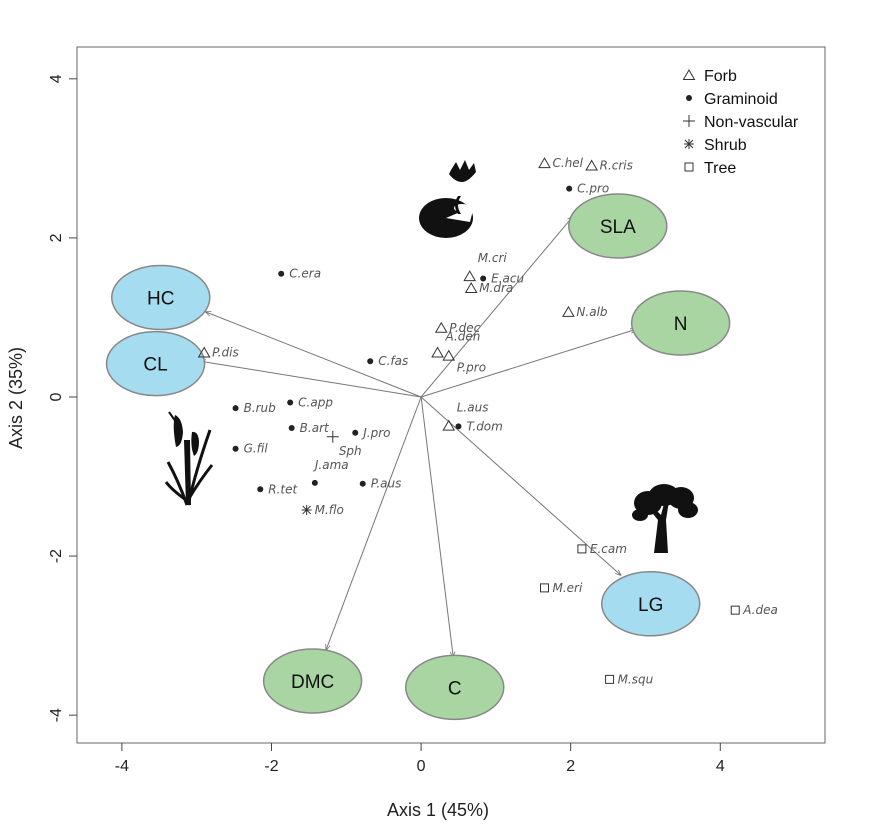  What do you see at coordinates (56, 237) in the screenshot?
I see `y-tick-label: 2` at bounding box center [56, 237].